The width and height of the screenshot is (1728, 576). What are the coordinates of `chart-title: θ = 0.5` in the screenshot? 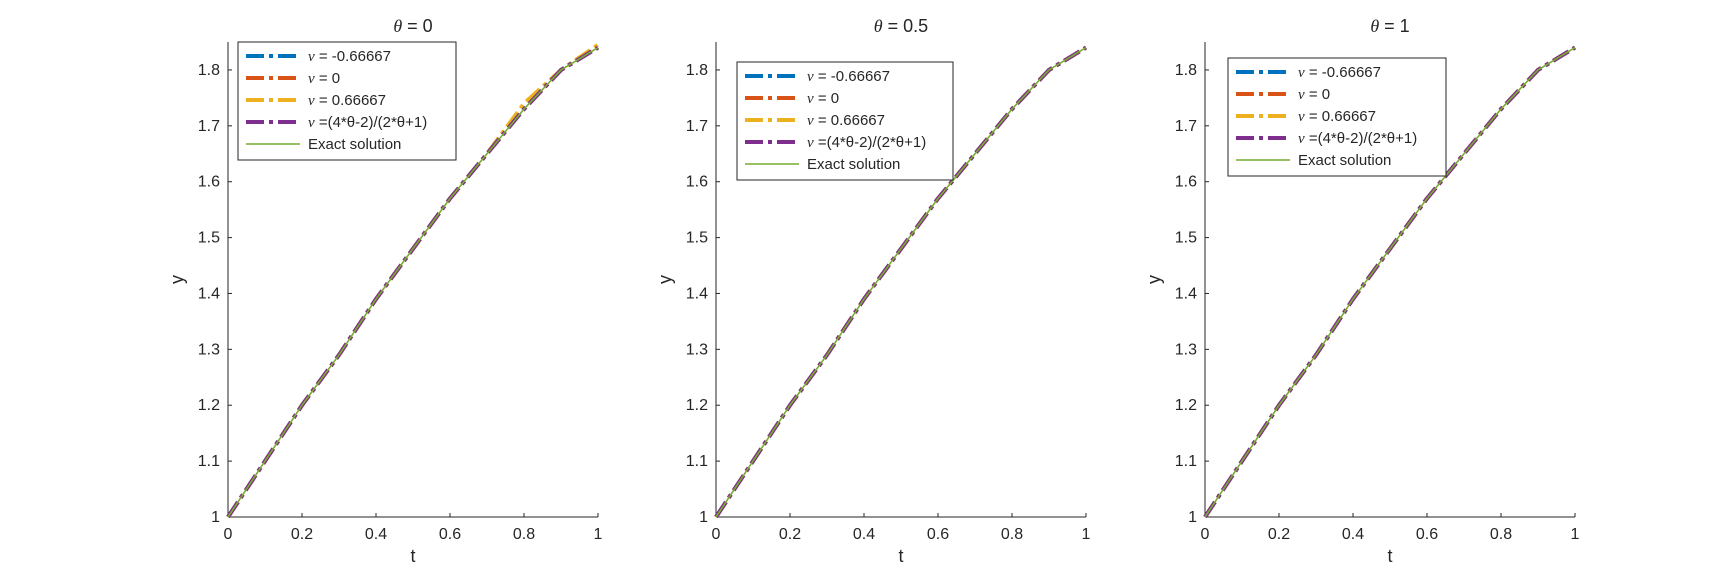 It's located at (901, 26).